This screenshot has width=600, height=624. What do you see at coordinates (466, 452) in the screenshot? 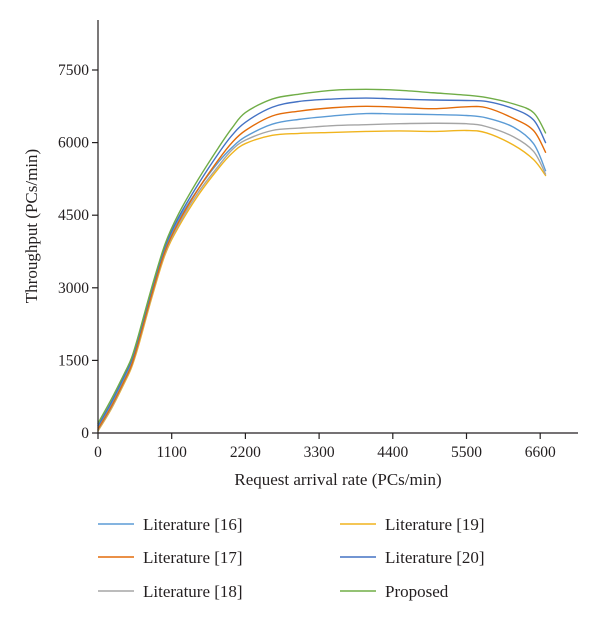
I see `x-tick-label: 5500` at bounding box center [466, 452].